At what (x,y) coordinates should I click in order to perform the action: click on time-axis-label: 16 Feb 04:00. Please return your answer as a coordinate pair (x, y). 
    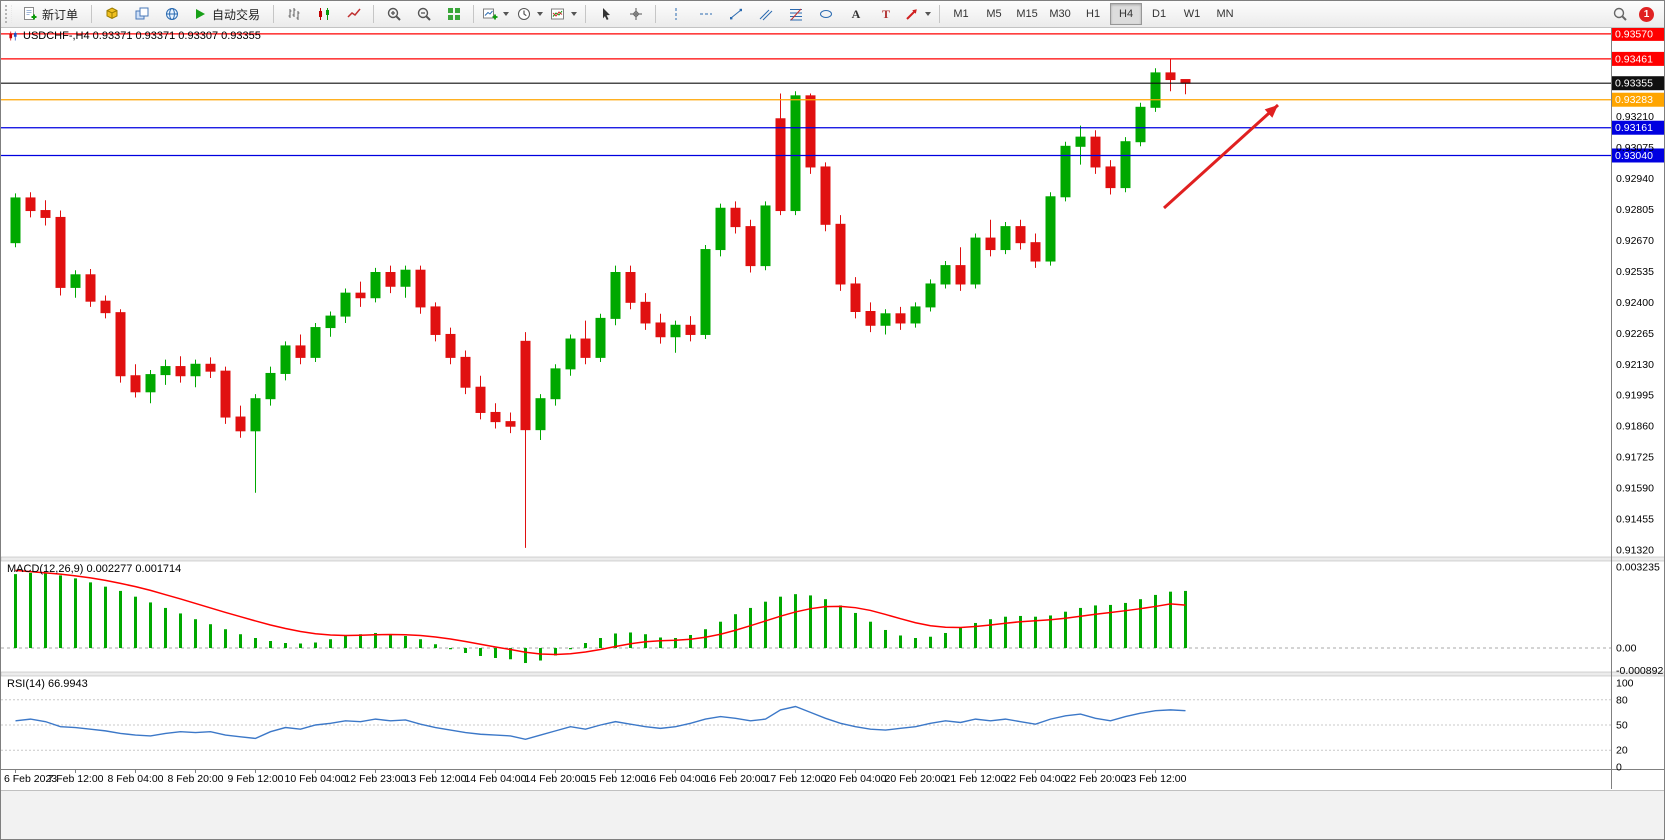
    Looking at the image, I should click on (676, 779).